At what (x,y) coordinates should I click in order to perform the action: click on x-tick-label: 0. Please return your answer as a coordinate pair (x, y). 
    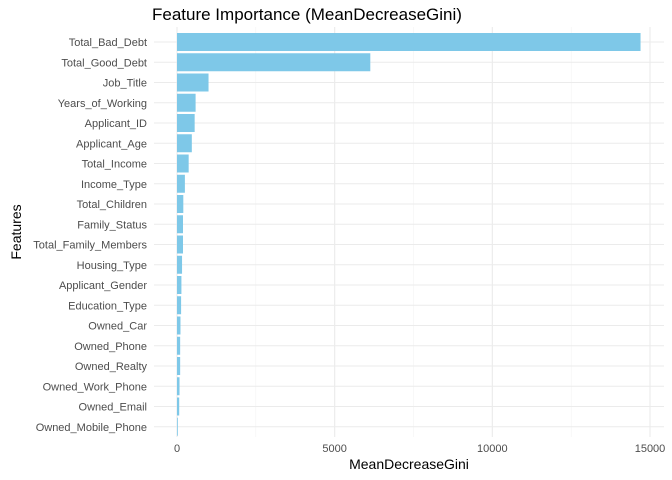
    Looking at the image, I should click on (177, 449).